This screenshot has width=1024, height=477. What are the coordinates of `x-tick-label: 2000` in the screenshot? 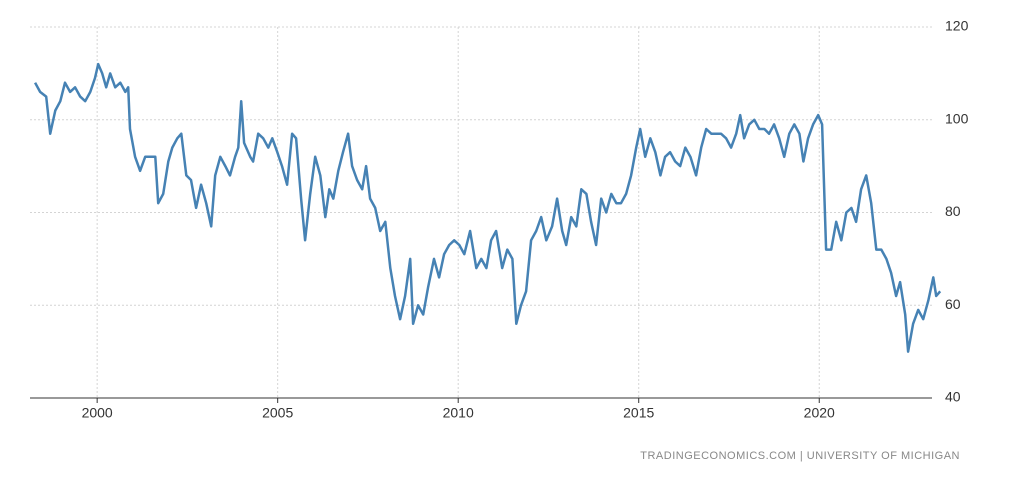 It's located at (97, 413).